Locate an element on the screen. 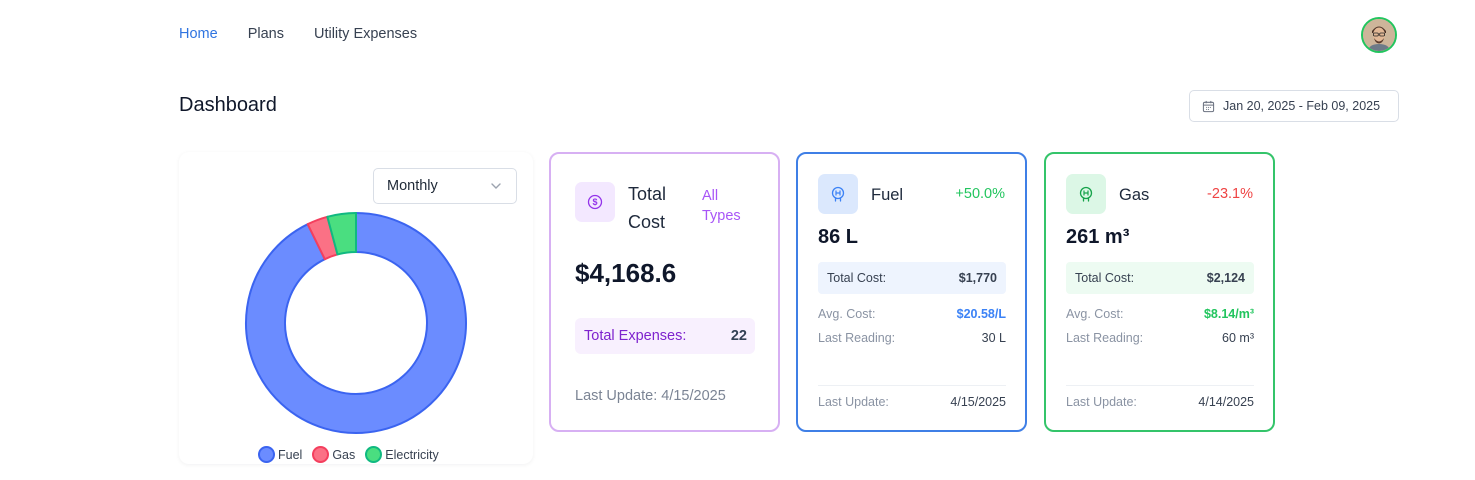 The width and height of the screenshot is (1475, 480). period-select: Monthly is located at coordinates (445, 186).